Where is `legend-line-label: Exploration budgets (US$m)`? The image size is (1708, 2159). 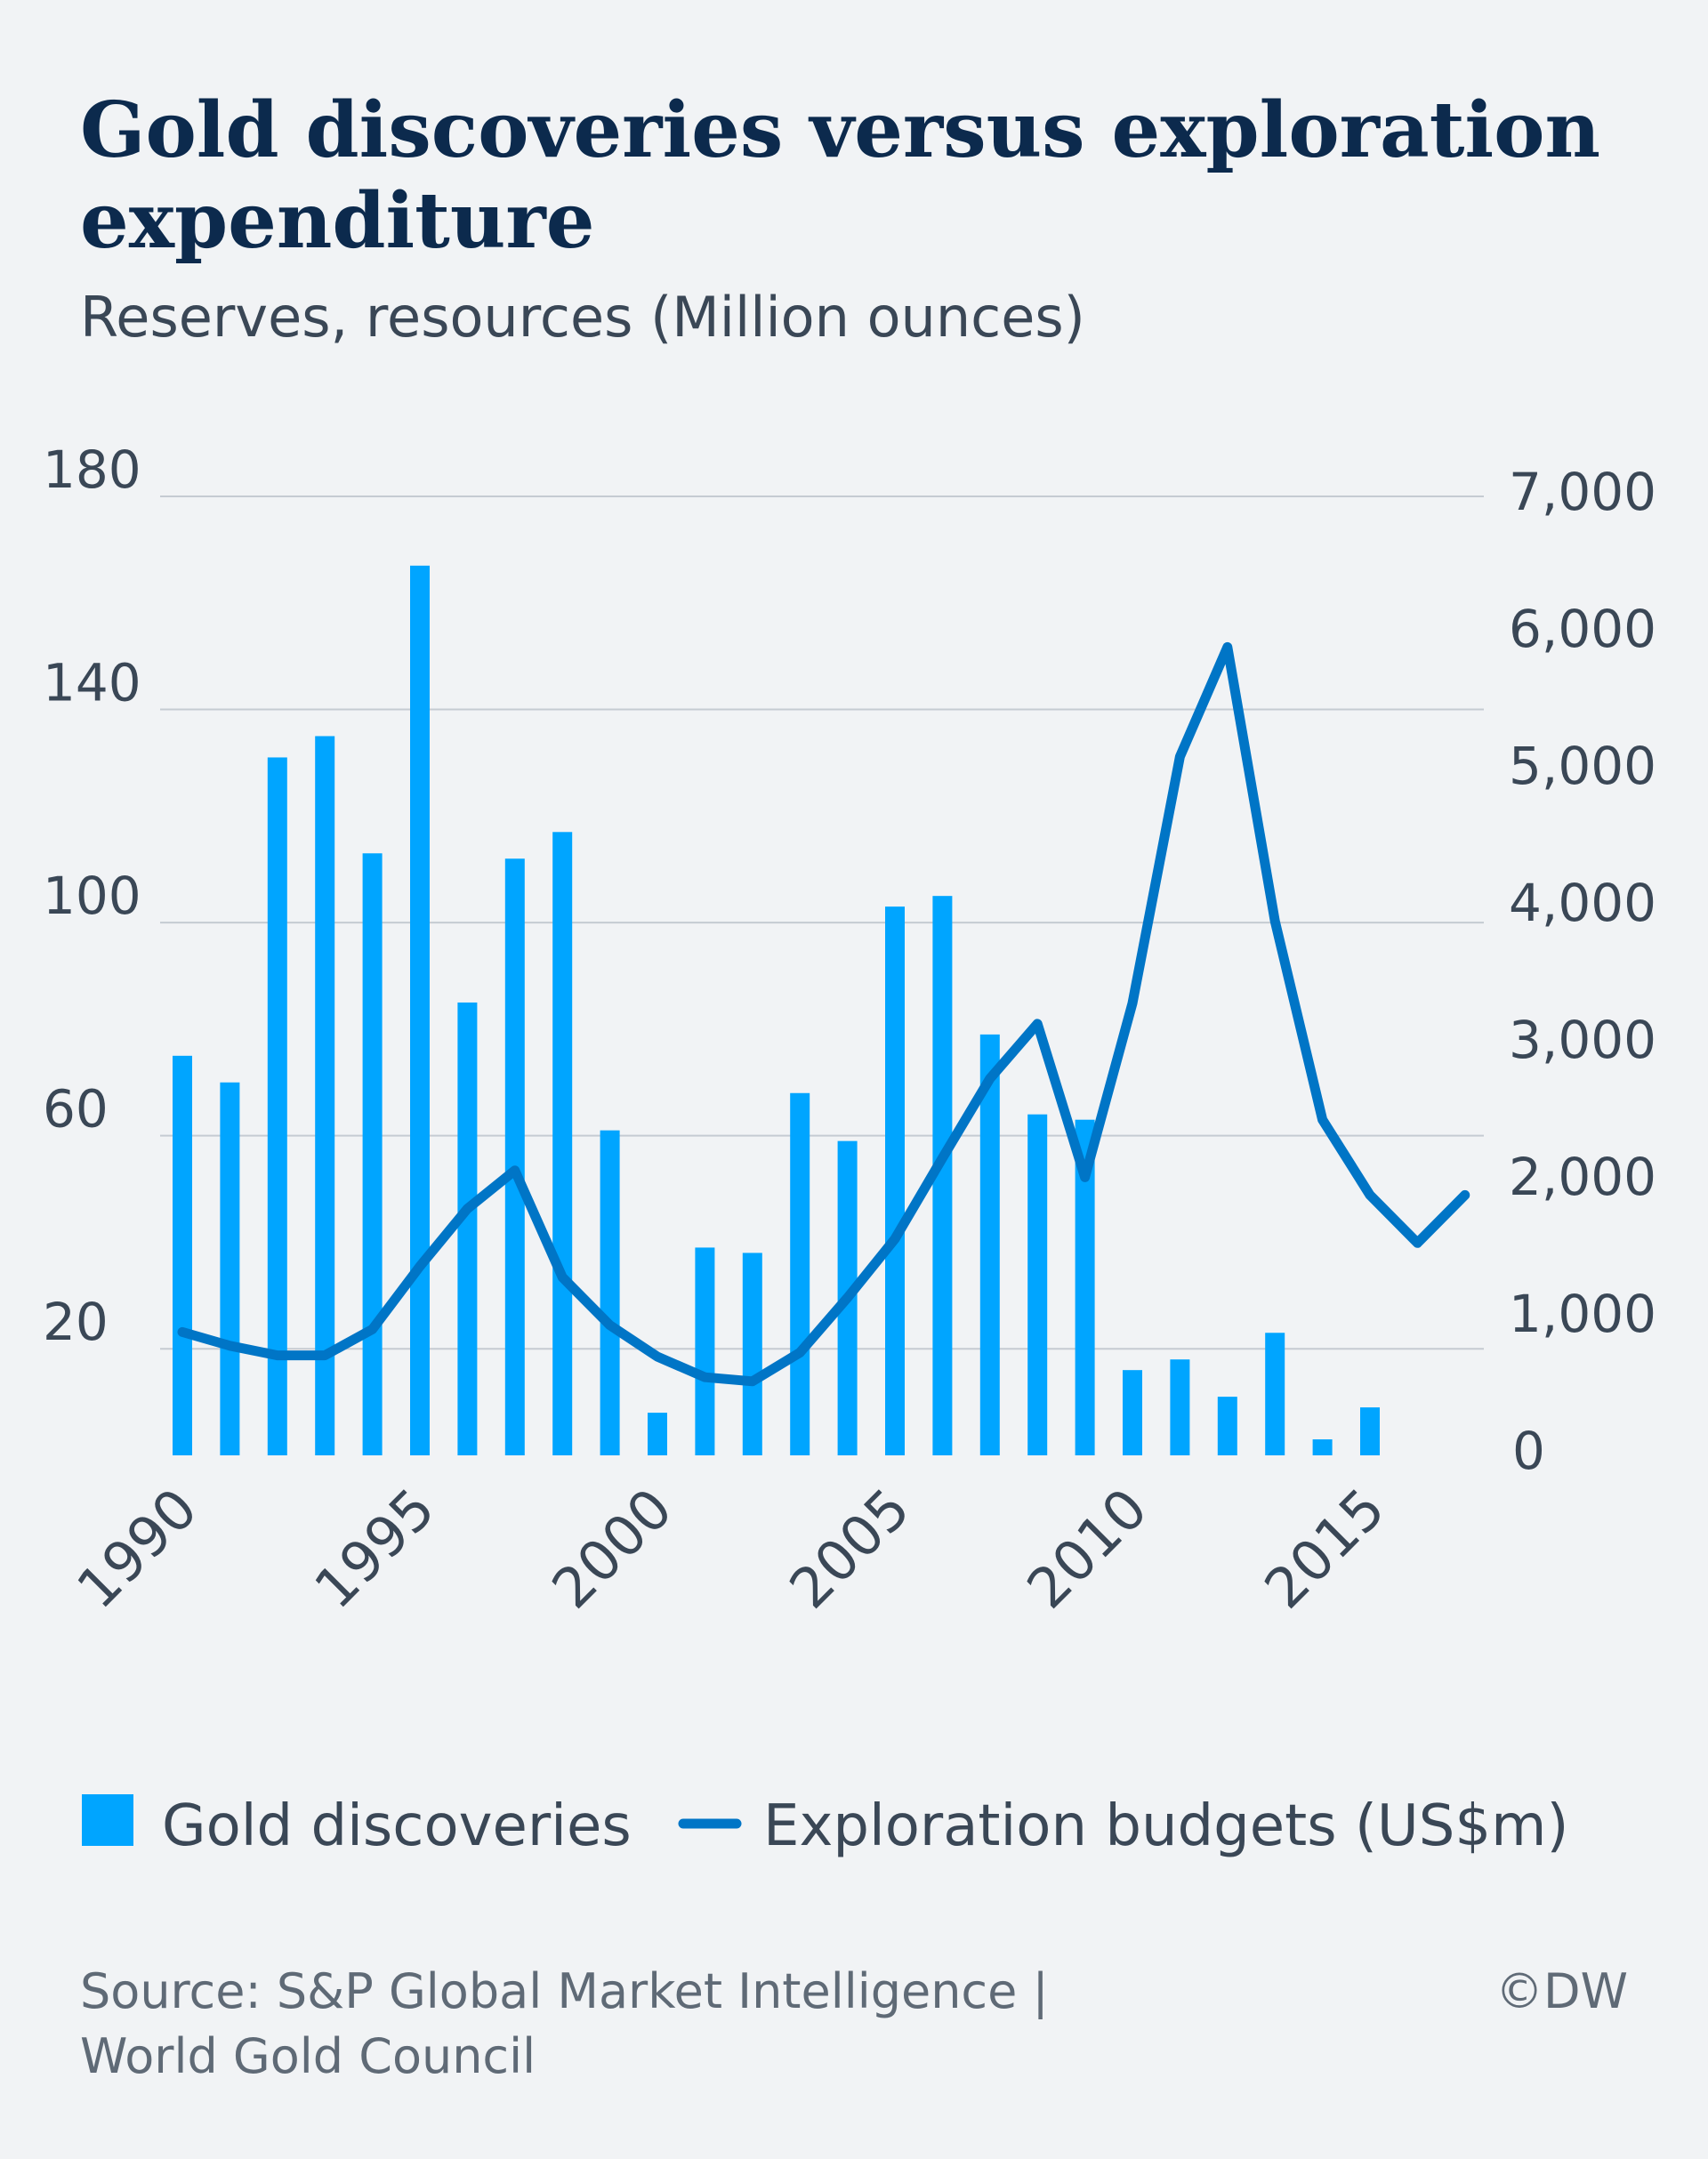
legend-line-label: Exploration budgets (US$m) is located at coordinates (1165, 1826).